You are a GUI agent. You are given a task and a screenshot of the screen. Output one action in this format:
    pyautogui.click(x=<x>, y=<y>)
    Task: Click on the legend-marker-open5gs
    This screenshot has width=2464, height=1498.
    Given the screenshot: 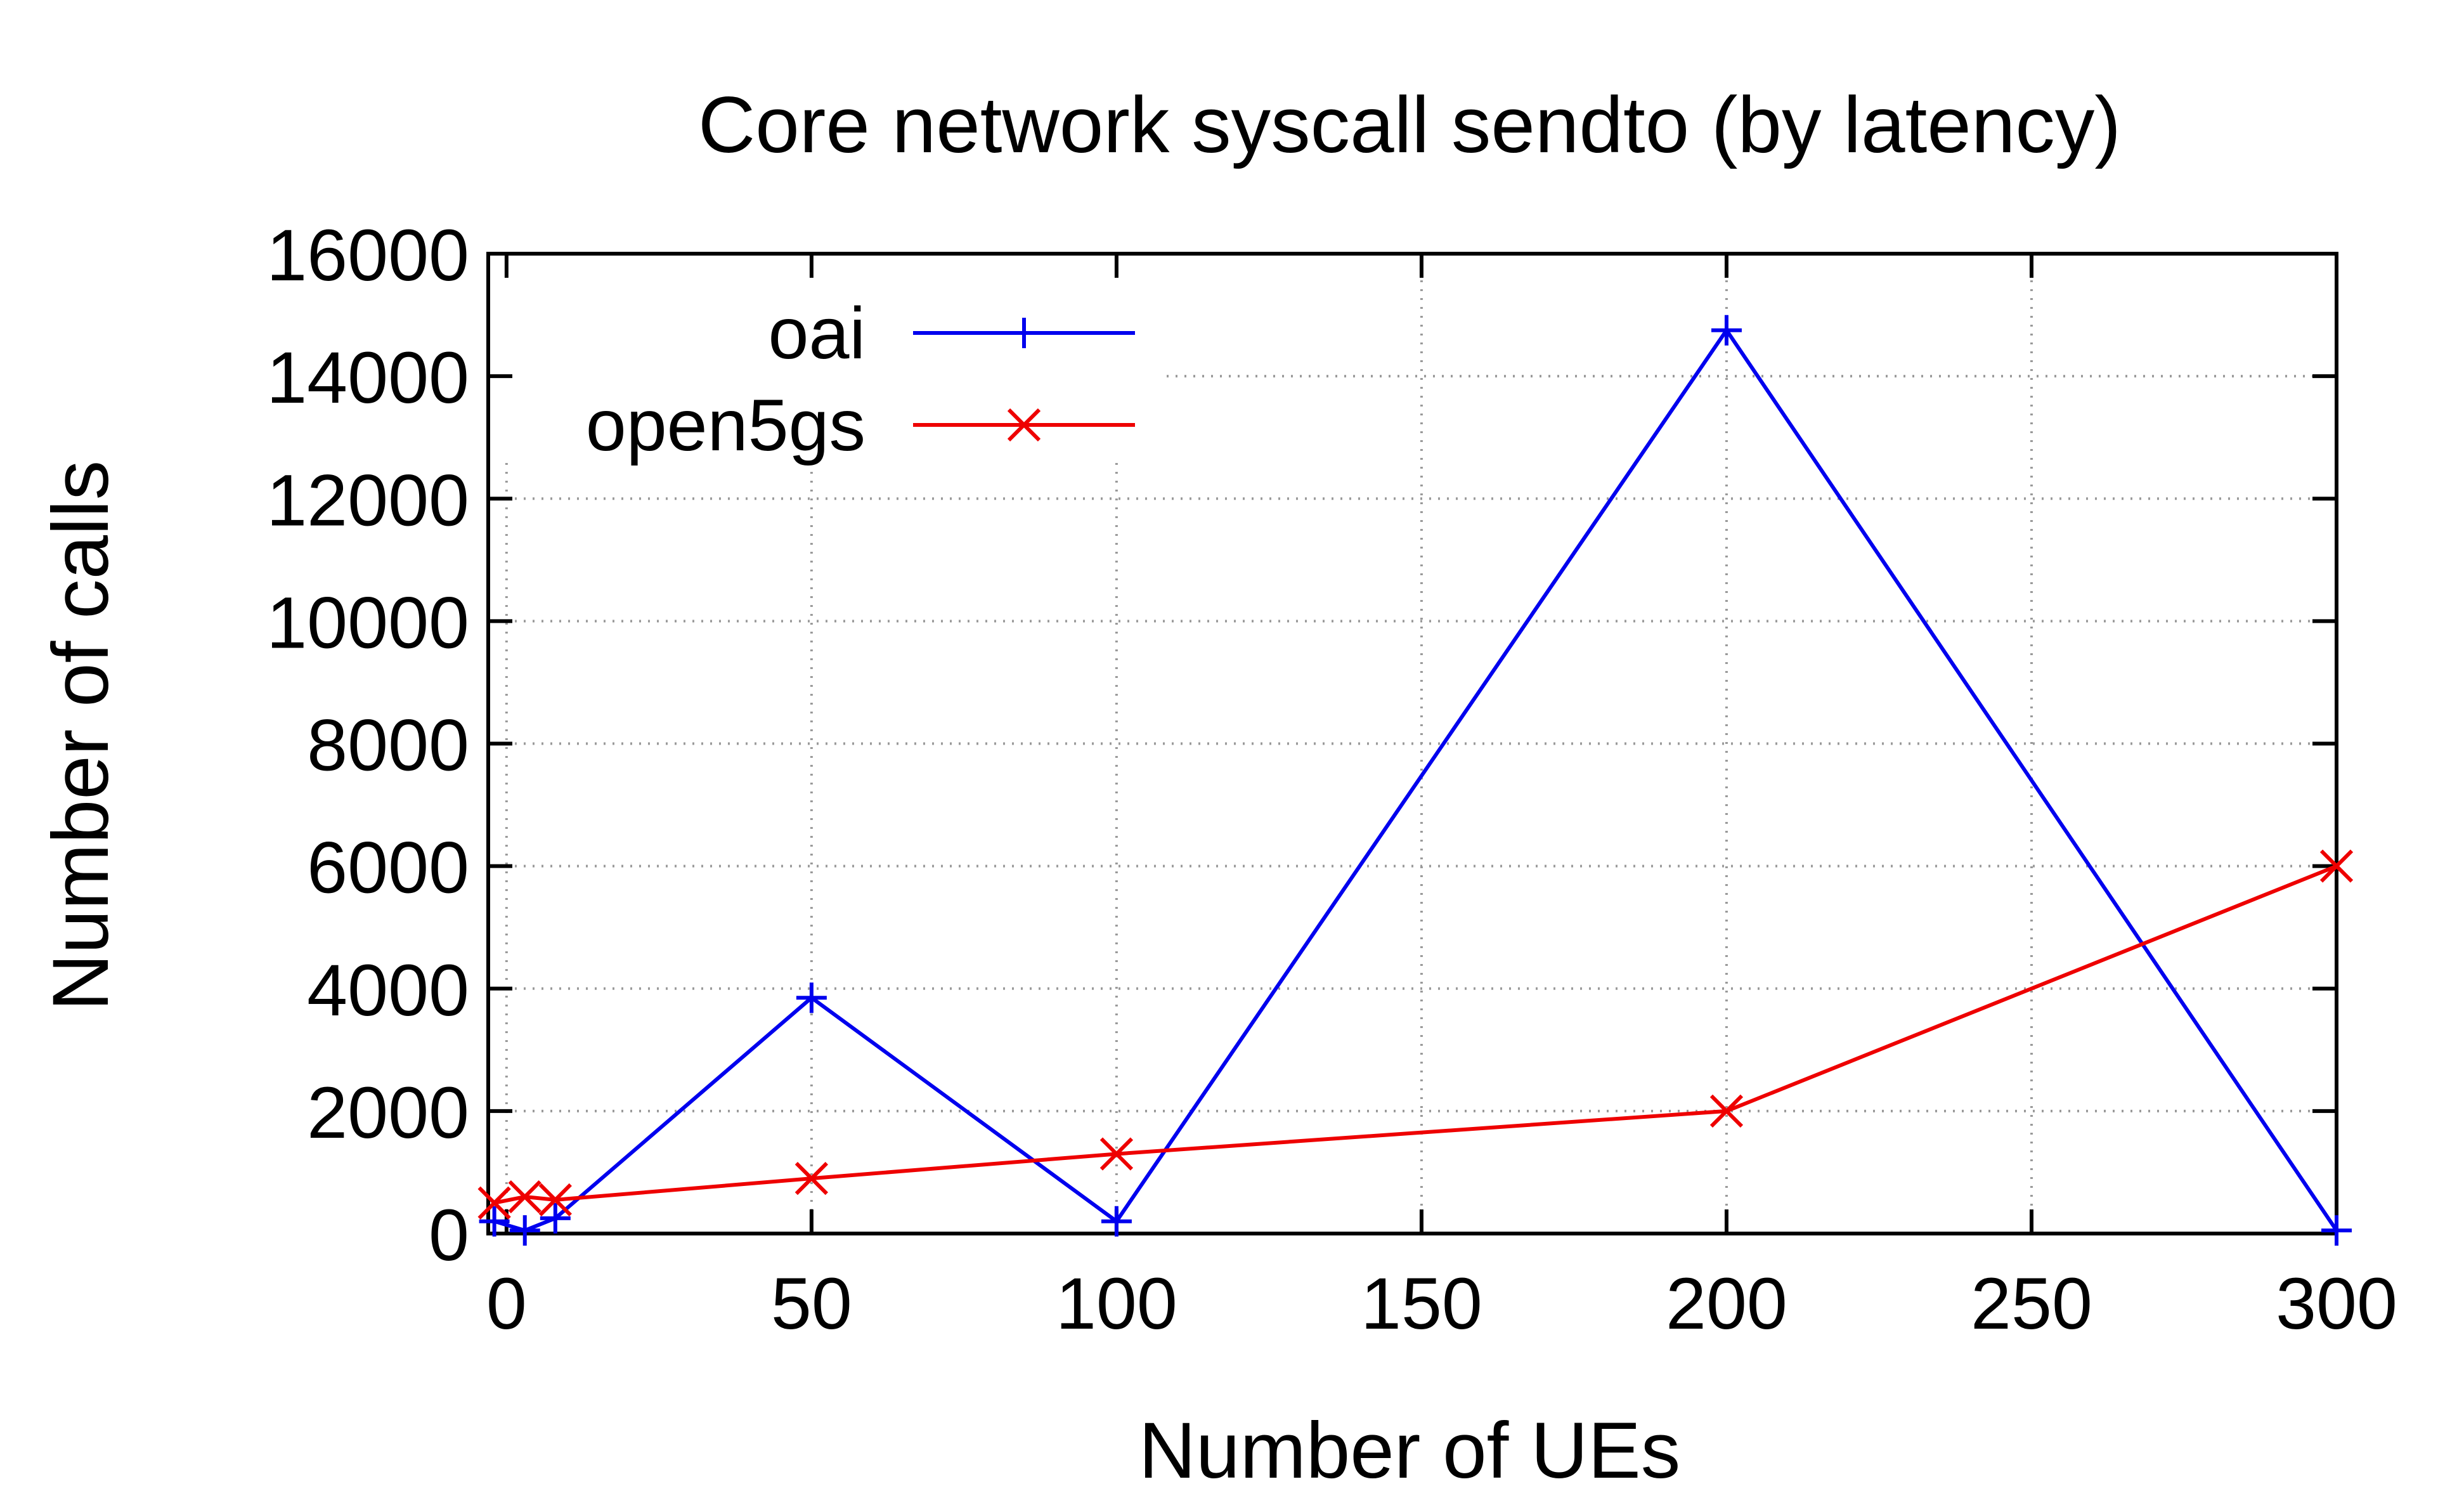 What is the action you would take?
    pyautogui.click(x=1024, y=425)
    